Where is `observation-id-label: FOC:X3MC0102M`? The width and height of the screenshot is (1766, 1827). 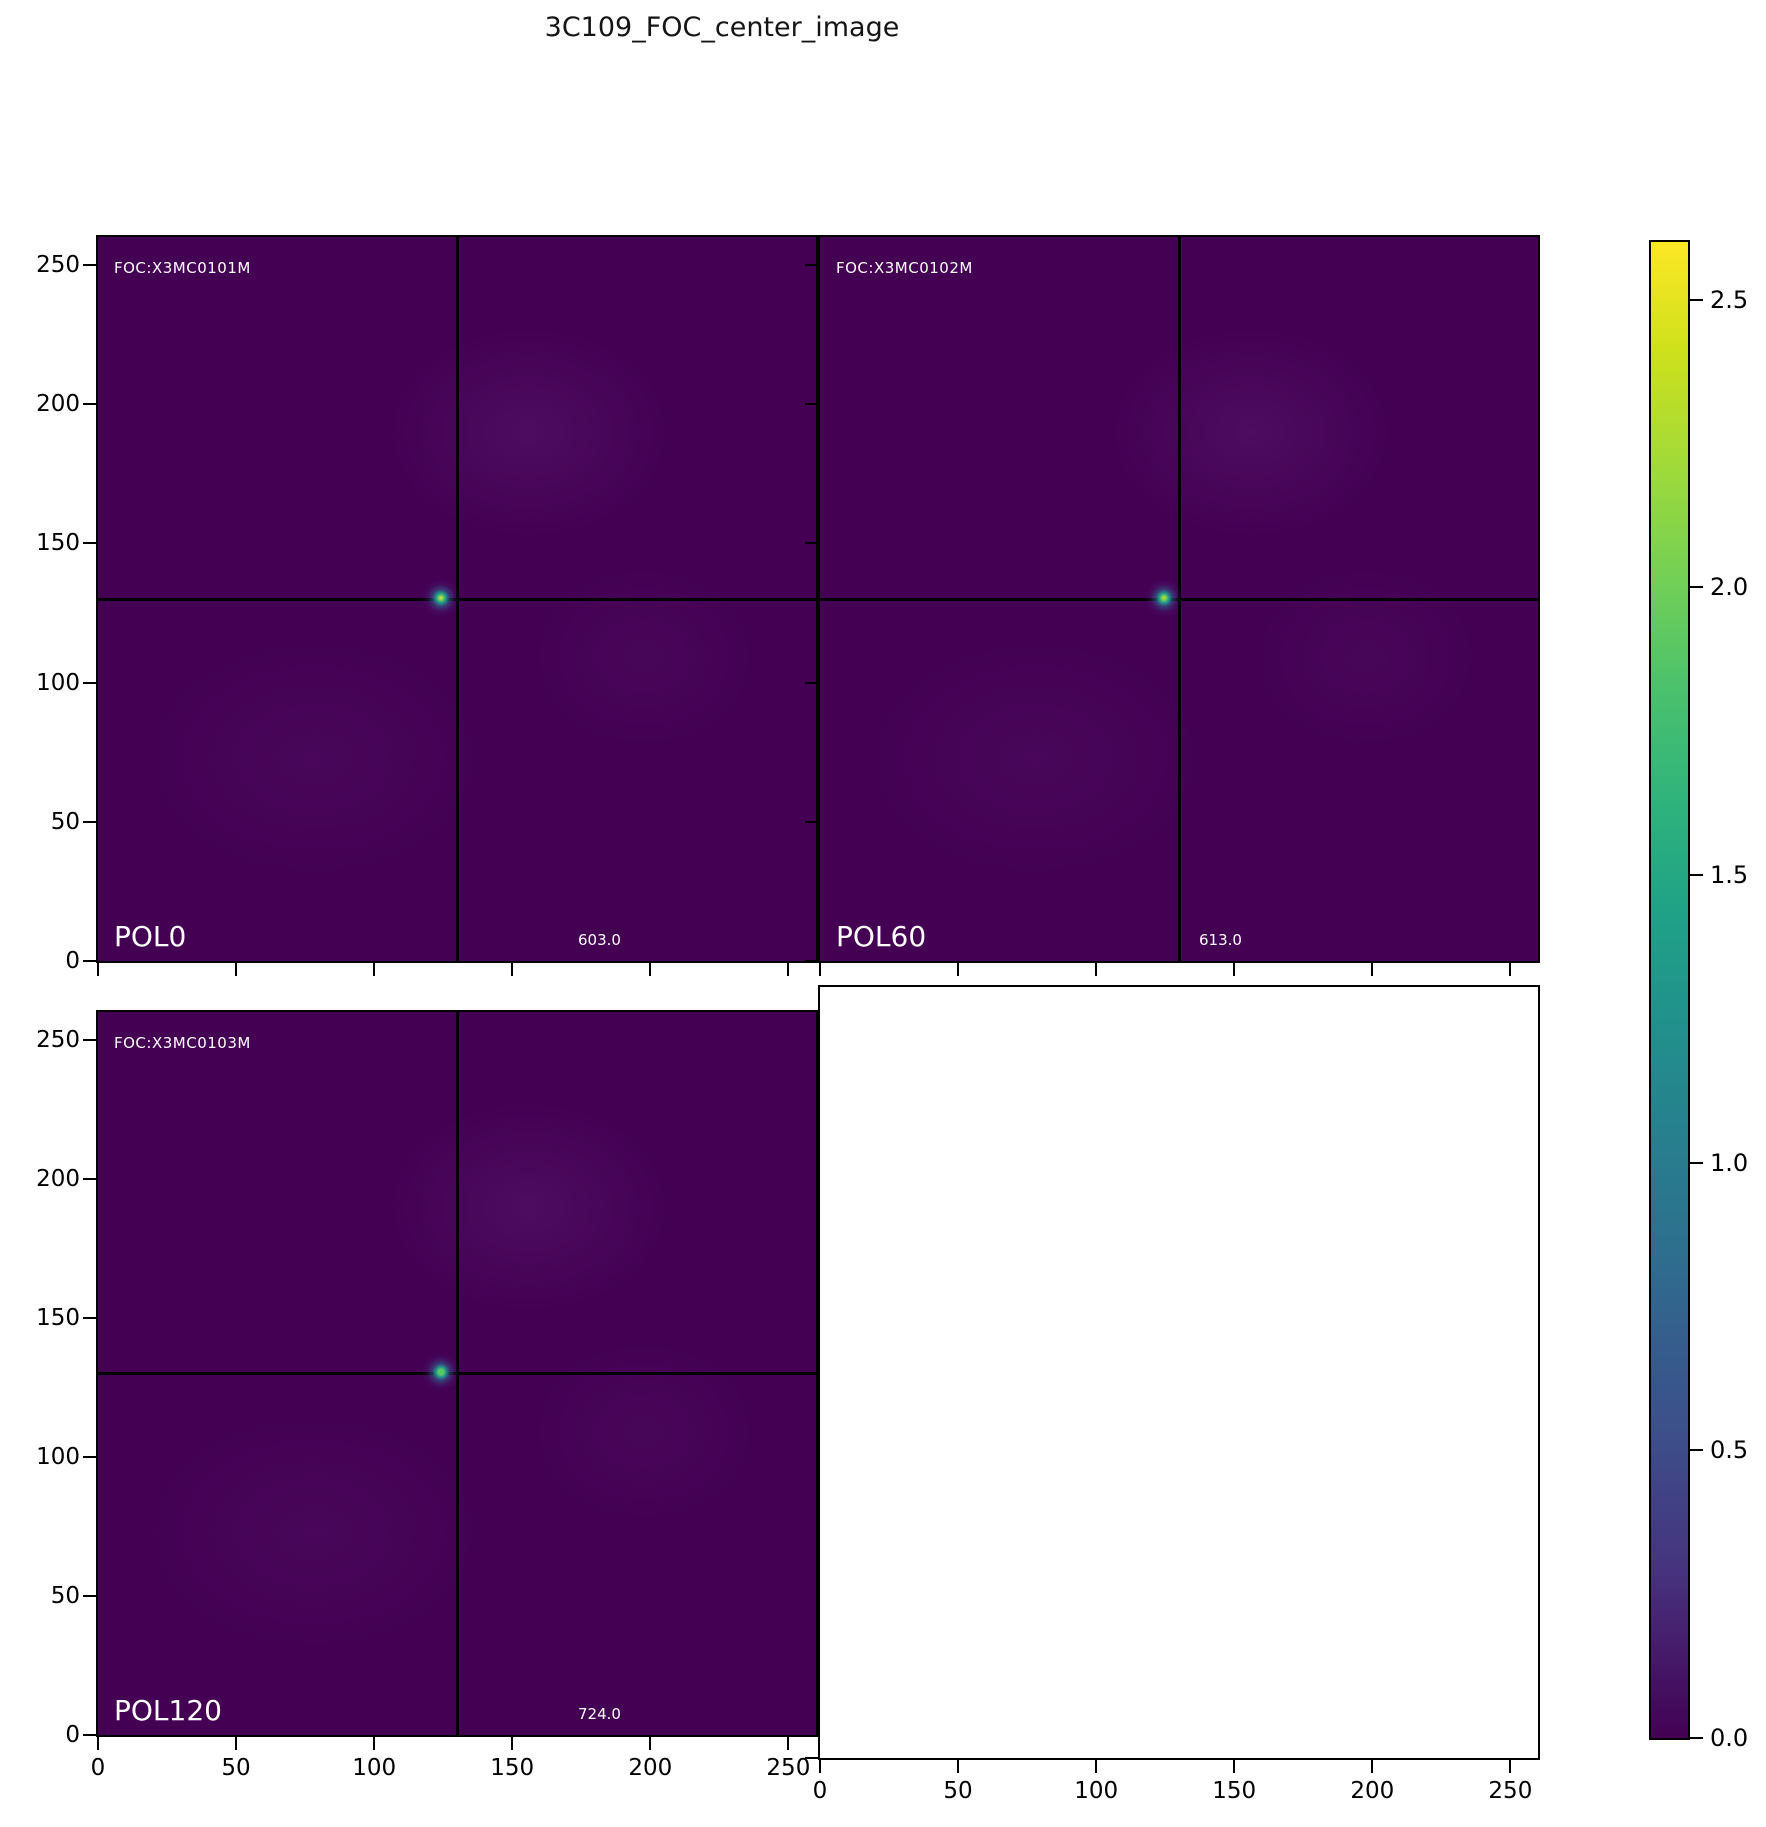 observation-id-label: FOC:X3MC0102M is located at coordinates (904, 268).